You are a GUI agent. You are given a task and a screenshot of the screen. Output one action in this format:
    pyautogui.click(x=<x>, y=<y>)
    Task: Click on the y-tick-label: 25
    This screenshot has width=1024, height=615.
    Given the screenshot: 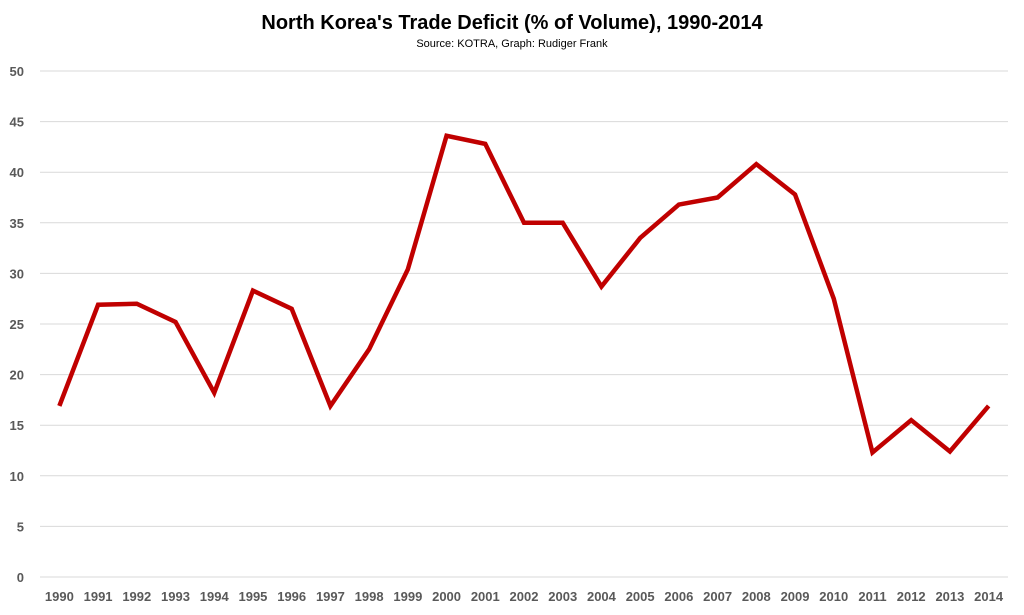 What is the action you would take?
    pyautogui.click(x=17, y=324)
    